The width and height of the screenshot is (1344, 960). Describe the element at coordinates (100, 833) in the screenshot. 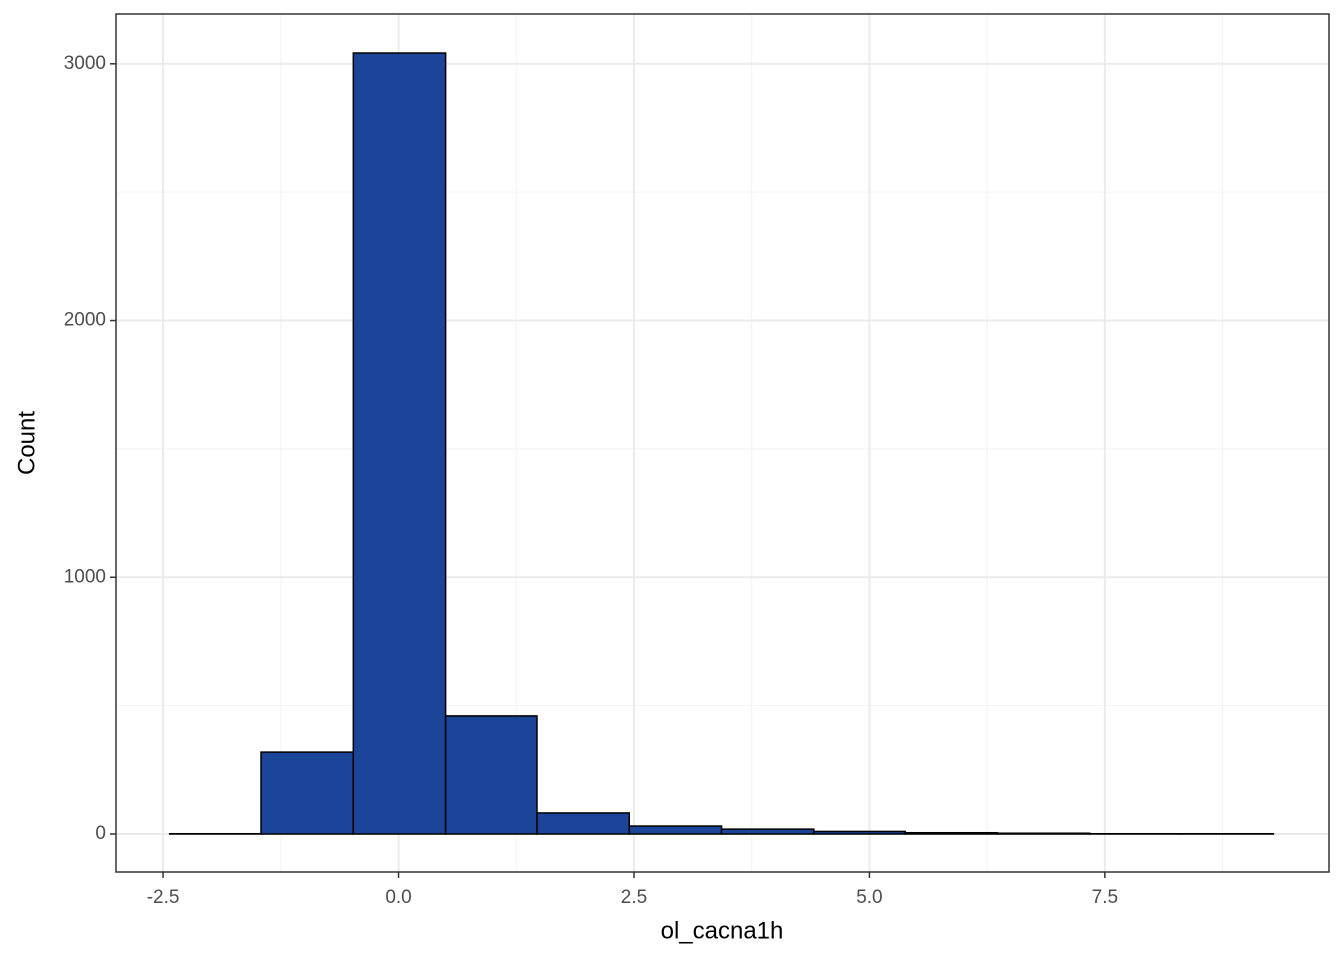

I see `y-tick-label: 0` at that location.